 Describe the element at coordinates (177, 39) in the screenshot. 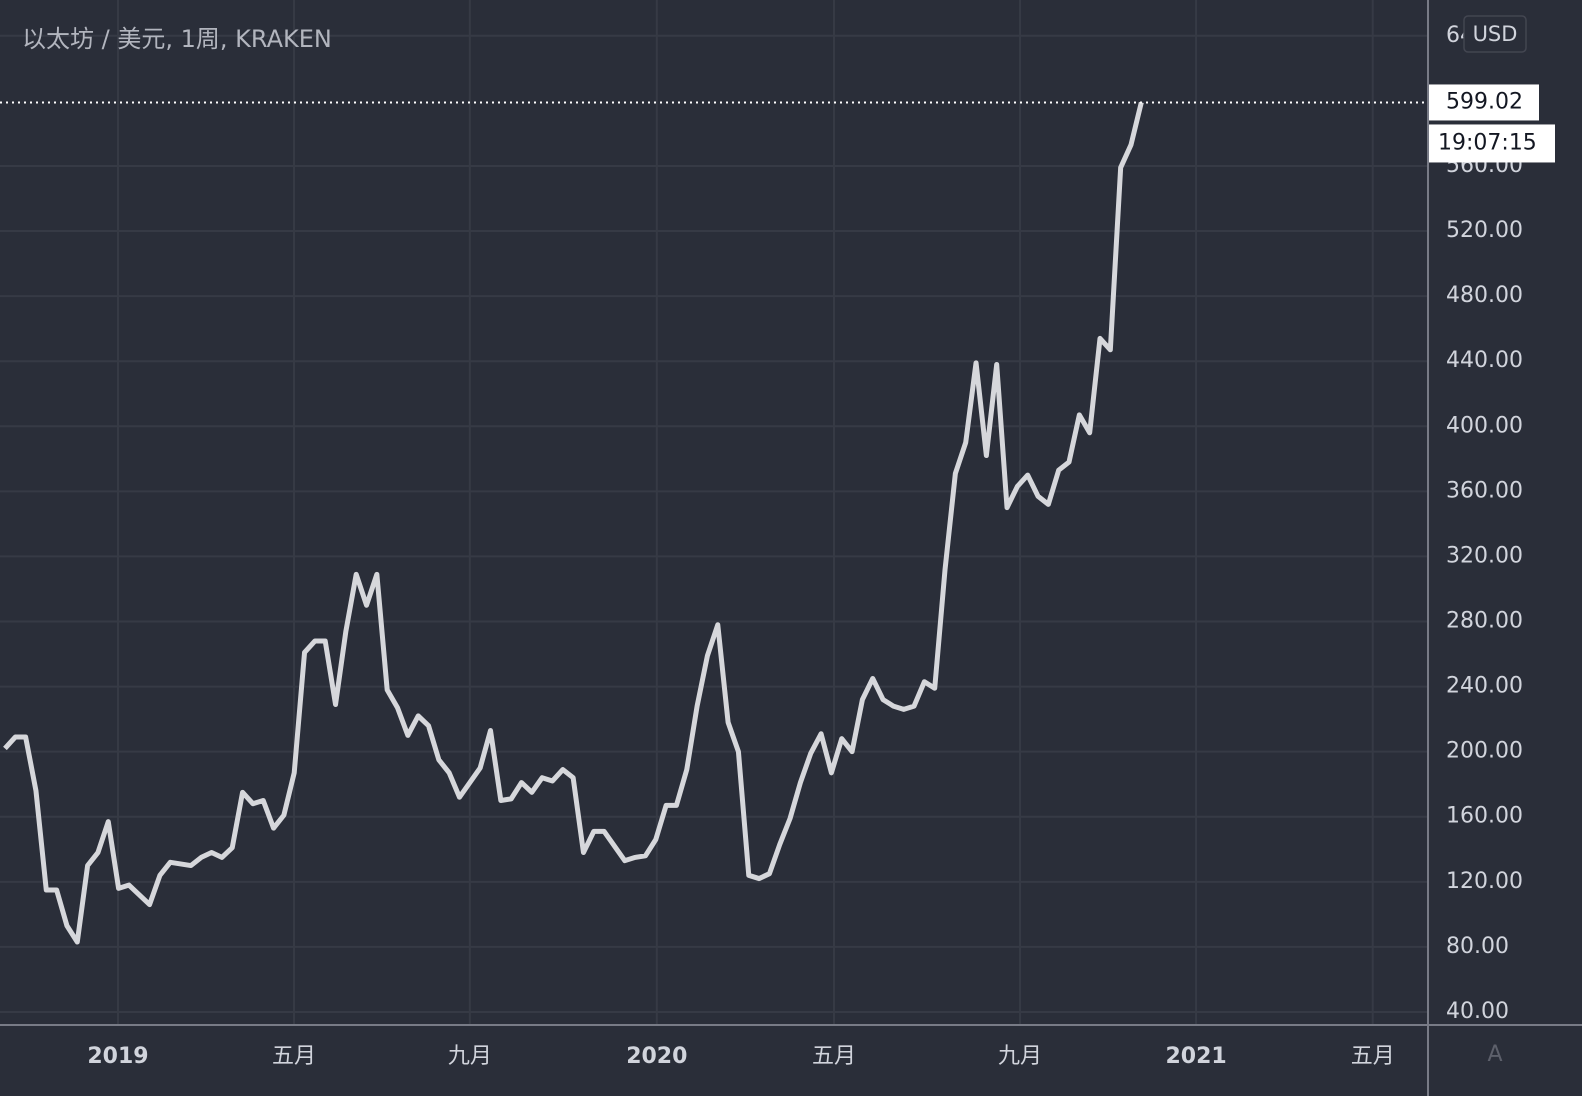

I see `chart-title: 以太坊 / 美元, 1周, KRAKEN` at that location.